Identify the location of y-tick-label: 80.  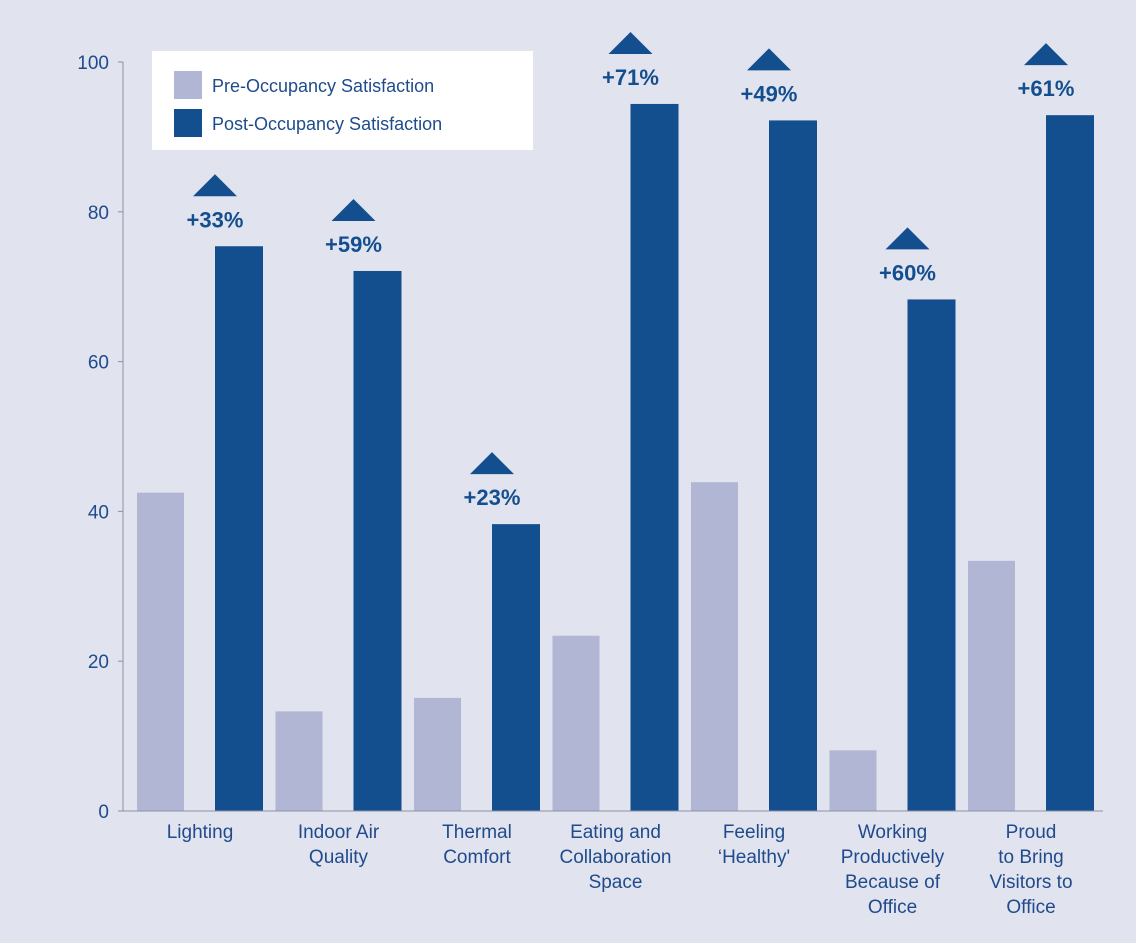
(98, 213).